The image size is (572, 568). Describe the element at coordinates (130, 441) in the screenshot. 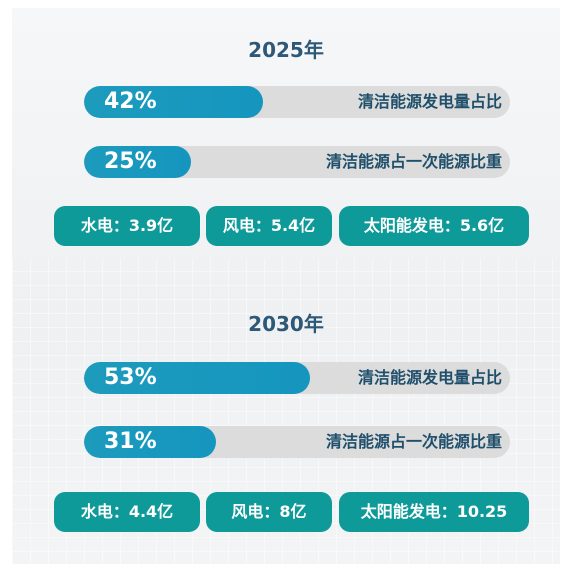

I see `bar-value-label: 31%` at that location.